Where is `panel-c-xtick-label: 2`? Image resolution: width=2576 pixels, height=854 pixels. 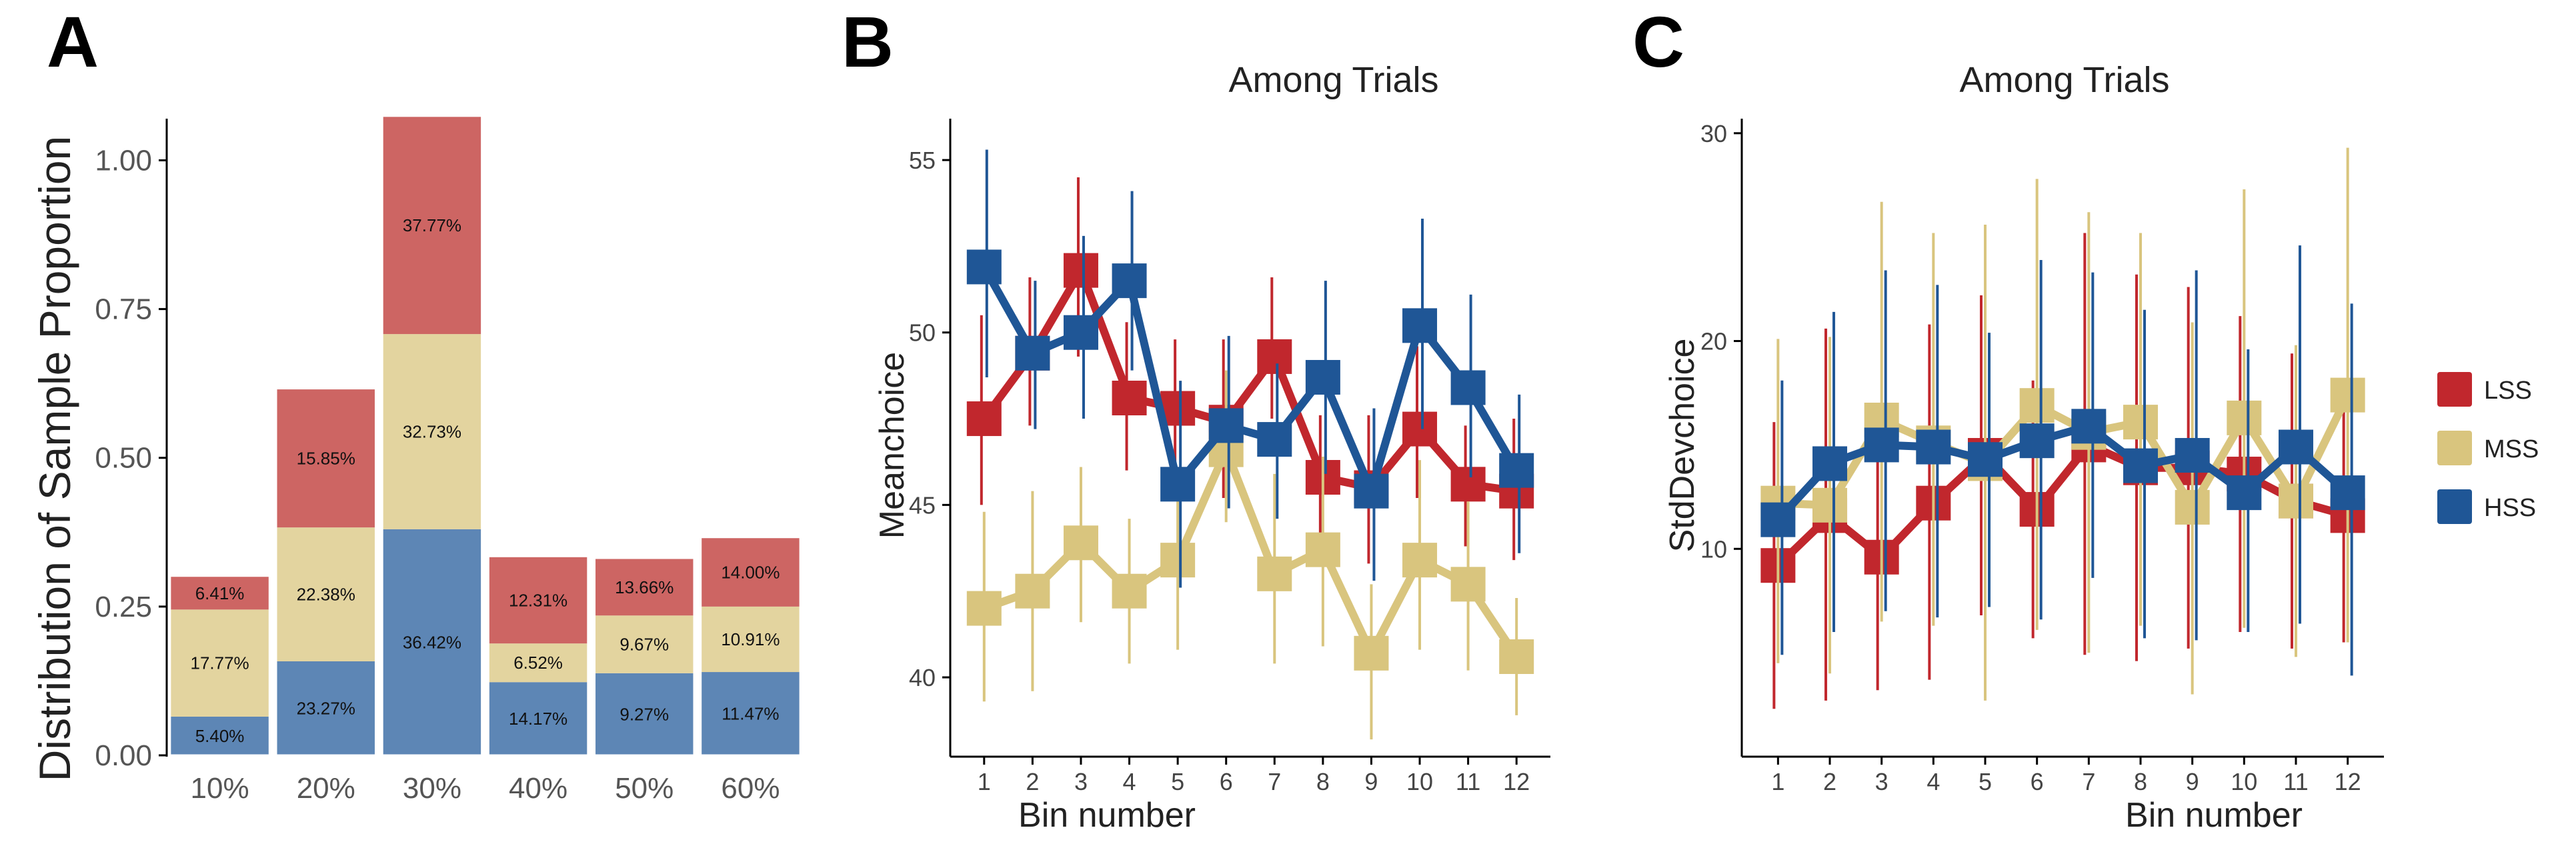
panel-c-xtick-label: 2 is located at coordinates (1829, 781).